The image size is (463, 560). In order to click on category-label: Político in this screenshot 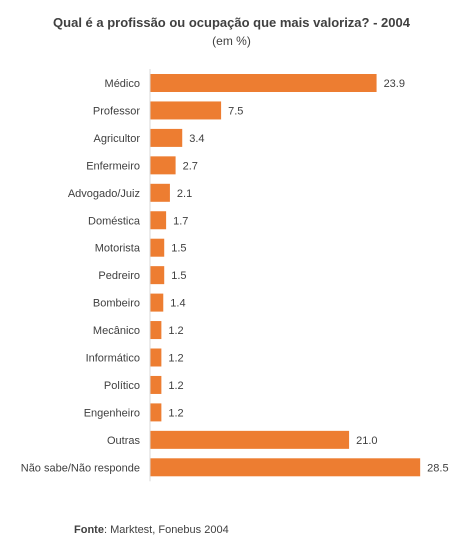, I will do `click(122, 386)`.